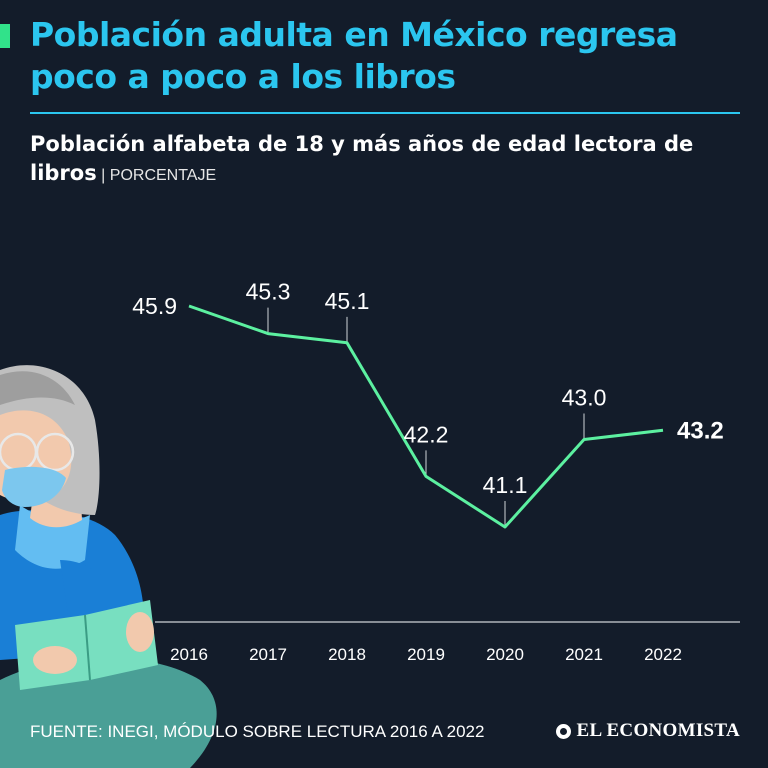 The width and height of the screenshot is (768, 768). I want to click on x-tick-2020: 2020, so click(505, 654).